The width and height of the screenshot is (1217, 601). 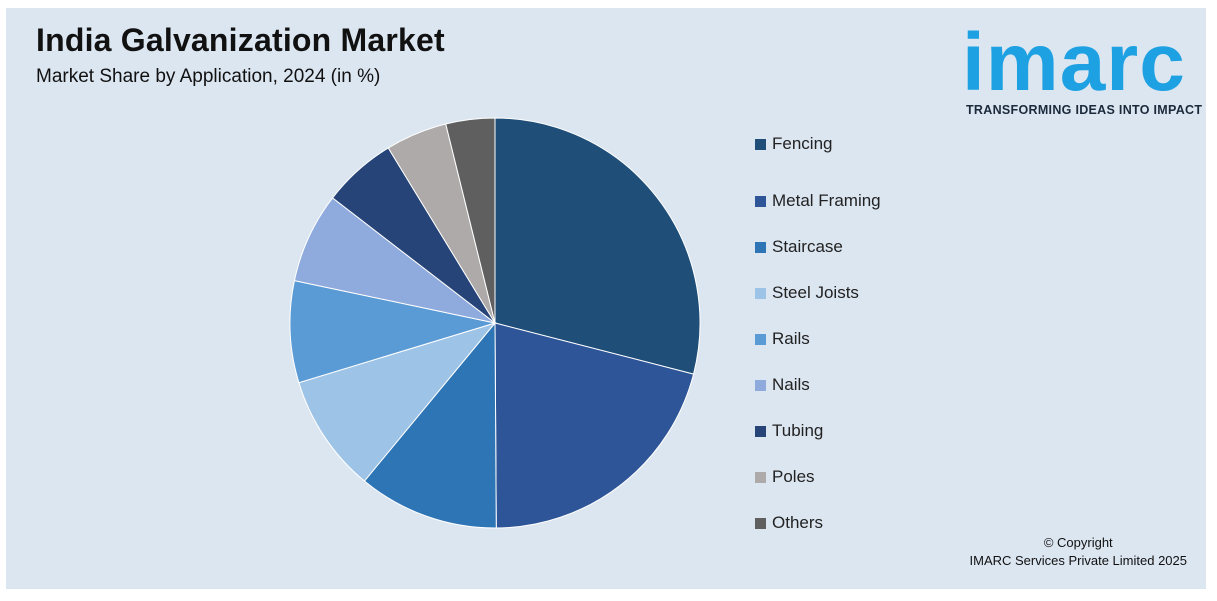 I want to click on pie-slice-steel-joists, so click(x=397, y=402).